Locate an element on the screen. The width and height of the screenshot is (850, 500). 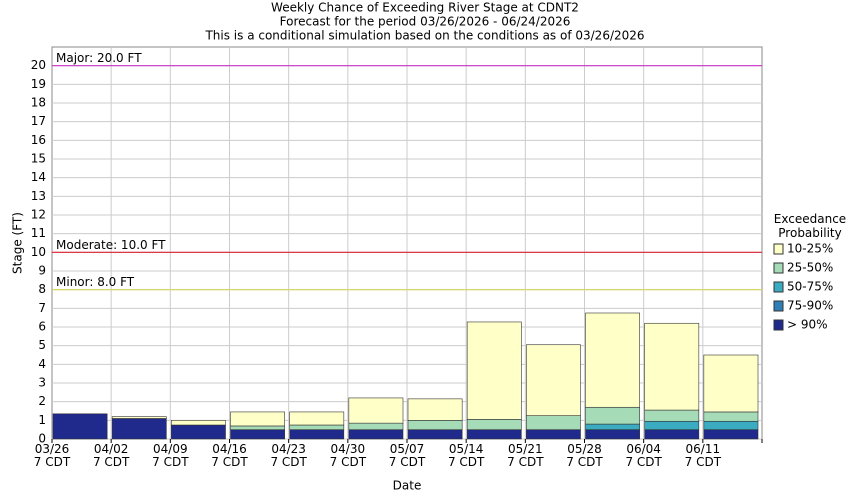
y-tick-label: 6 is located at coordinates (42, 327).